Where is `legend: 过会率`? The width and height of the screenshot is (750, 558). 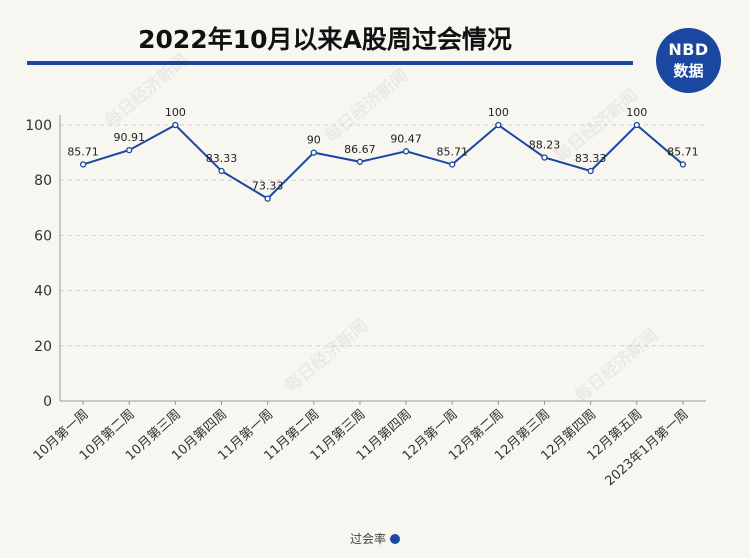
legend: 过会率 is located at coordinates (375, 538).